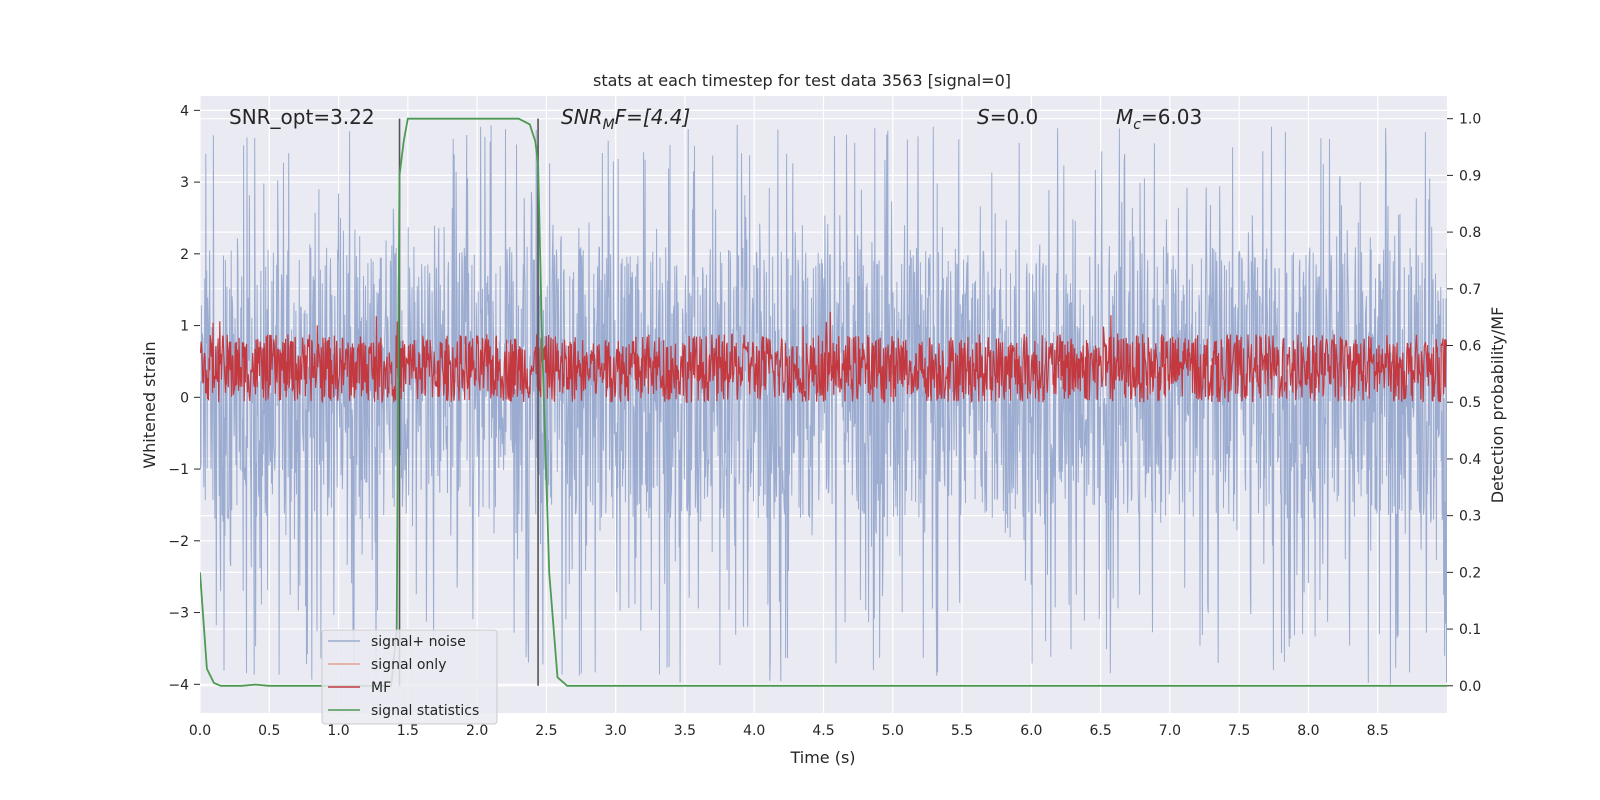 This screenshot has height=800, width=1600. What do you see at coordinates (1470, 347) in the screenshot?
I see `y2-tick-label: 0.6` at bounding box center [1470, 347].